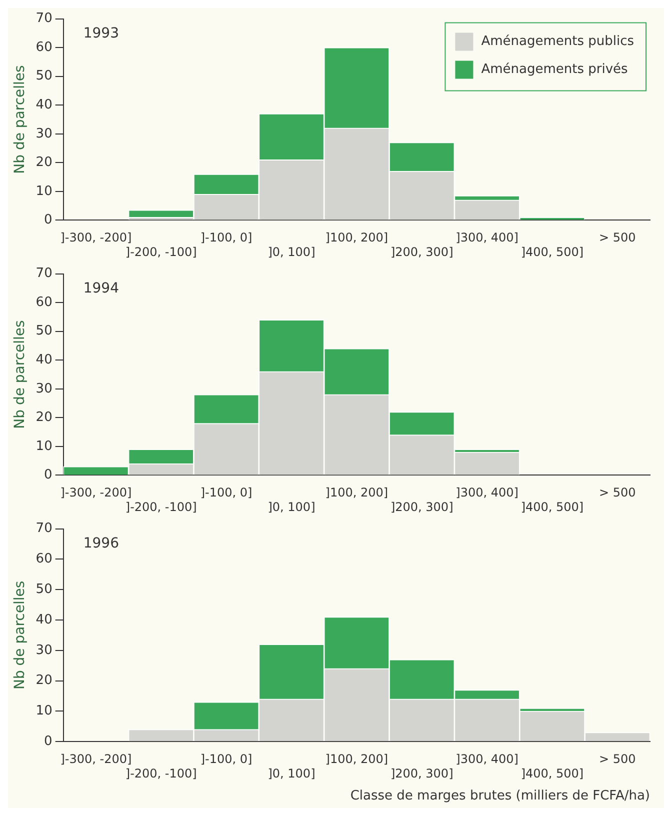  I want to click on x-axis-title: Classe de marges brutes (milliers de FCFA/ha), so click(500, 796).